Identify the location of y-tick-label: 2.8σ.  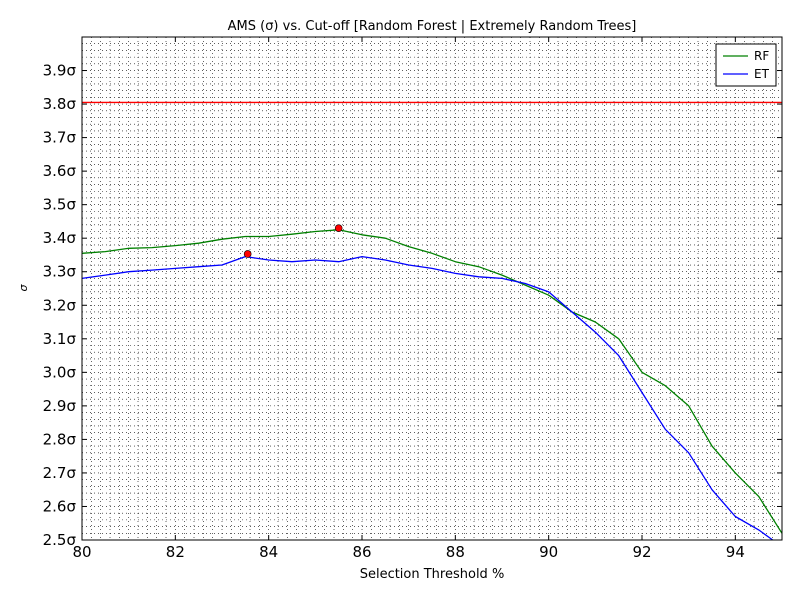
(60, 439).